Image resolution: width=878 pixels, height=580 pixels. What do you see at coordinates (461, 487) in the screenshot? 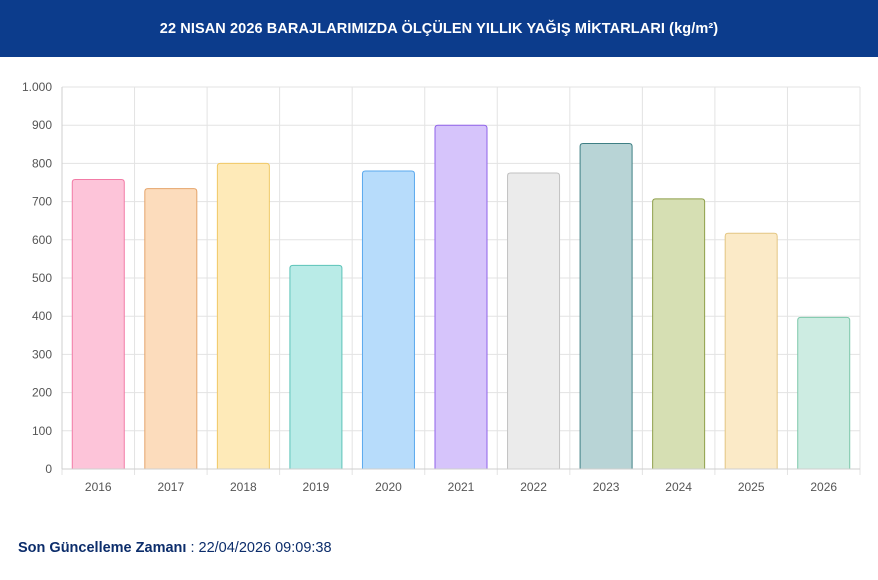
I see `x-tick-label: 2021` at bounding box center [461, 487].